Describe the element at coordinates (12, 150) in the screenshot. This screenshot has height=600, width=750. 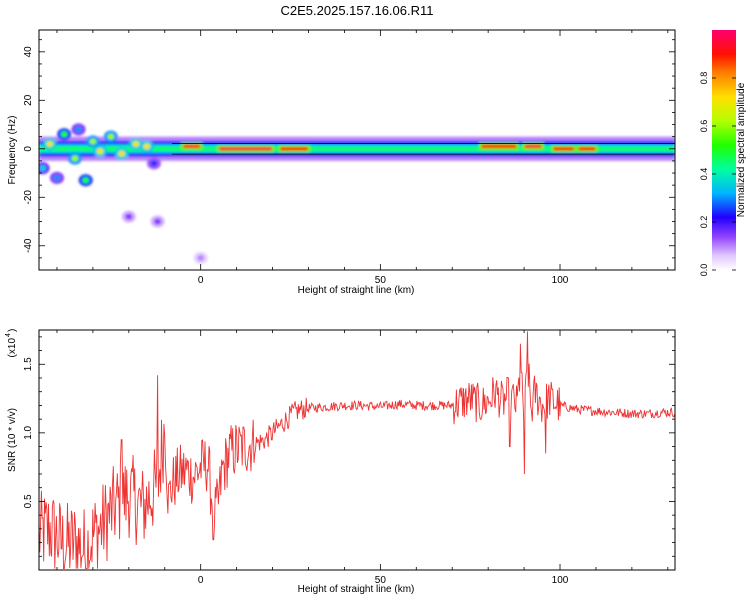
I see `spectrogram-ylabel: Frequency (Hz)` at that location.